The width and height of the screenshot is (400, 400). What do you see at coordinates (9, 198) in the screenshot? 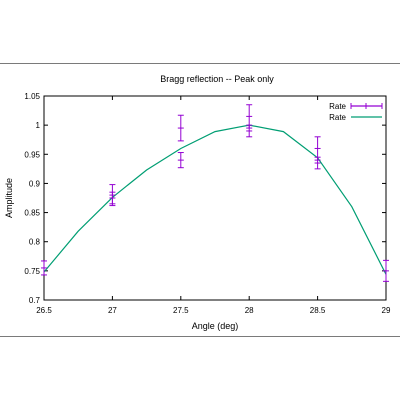
I see `y-axis-label: Amplitude` at bounding box center [9, 198].